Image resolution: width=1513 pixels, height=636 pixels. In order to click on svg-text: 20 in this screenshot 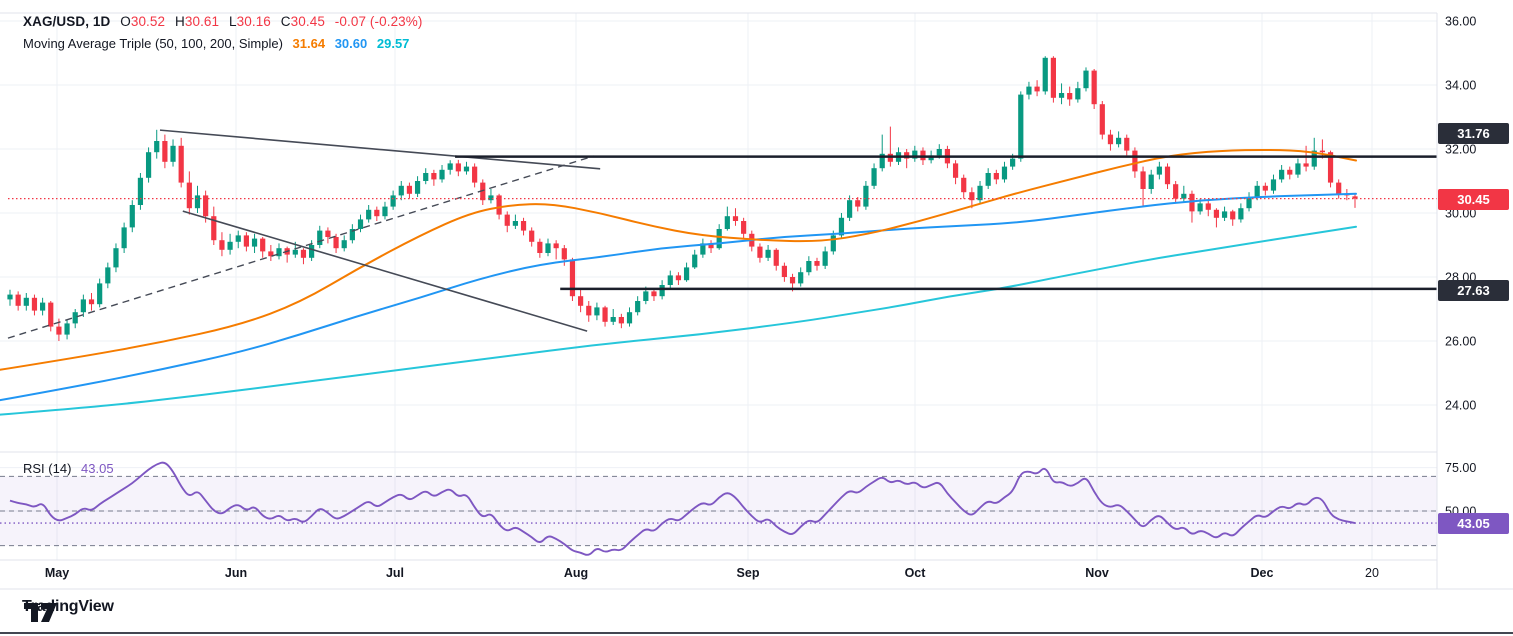, I will do `click(1372, 573)`.